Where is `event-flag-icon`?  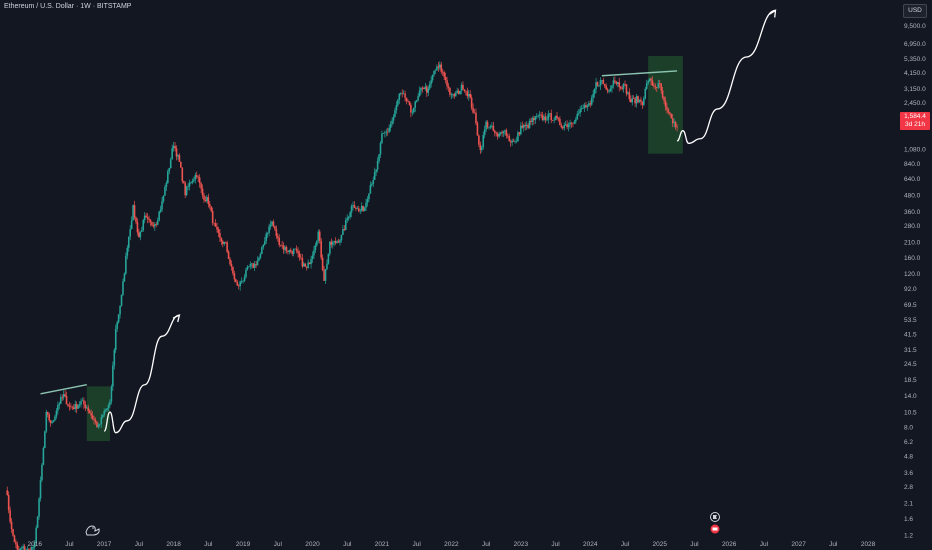
event-flag-icon is located at coordinates (715, 517).